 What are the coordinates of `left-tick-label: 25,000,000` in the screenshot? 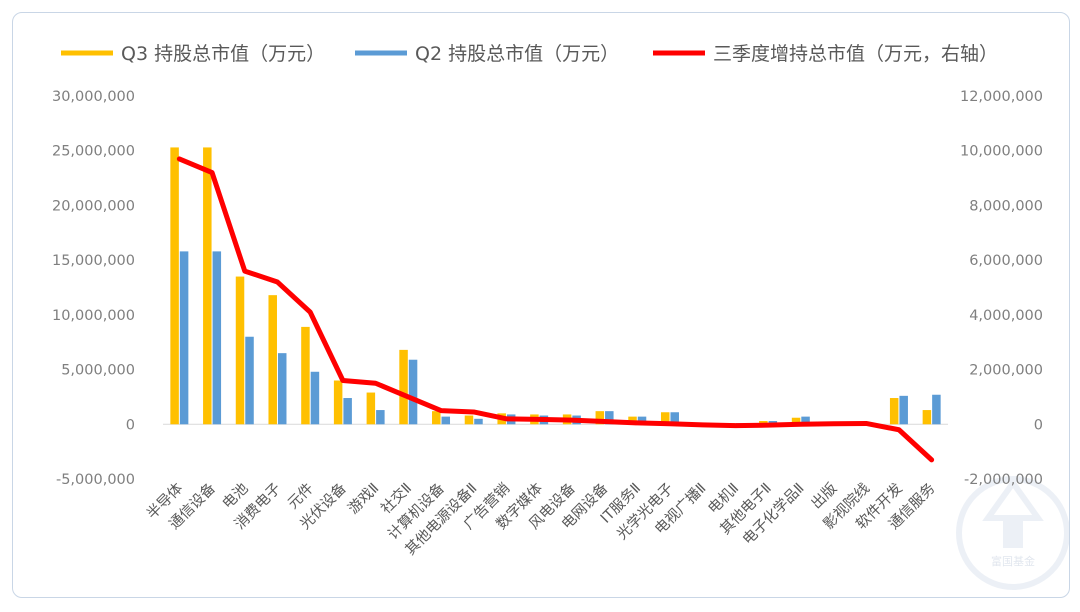 It's located at (93, 152).